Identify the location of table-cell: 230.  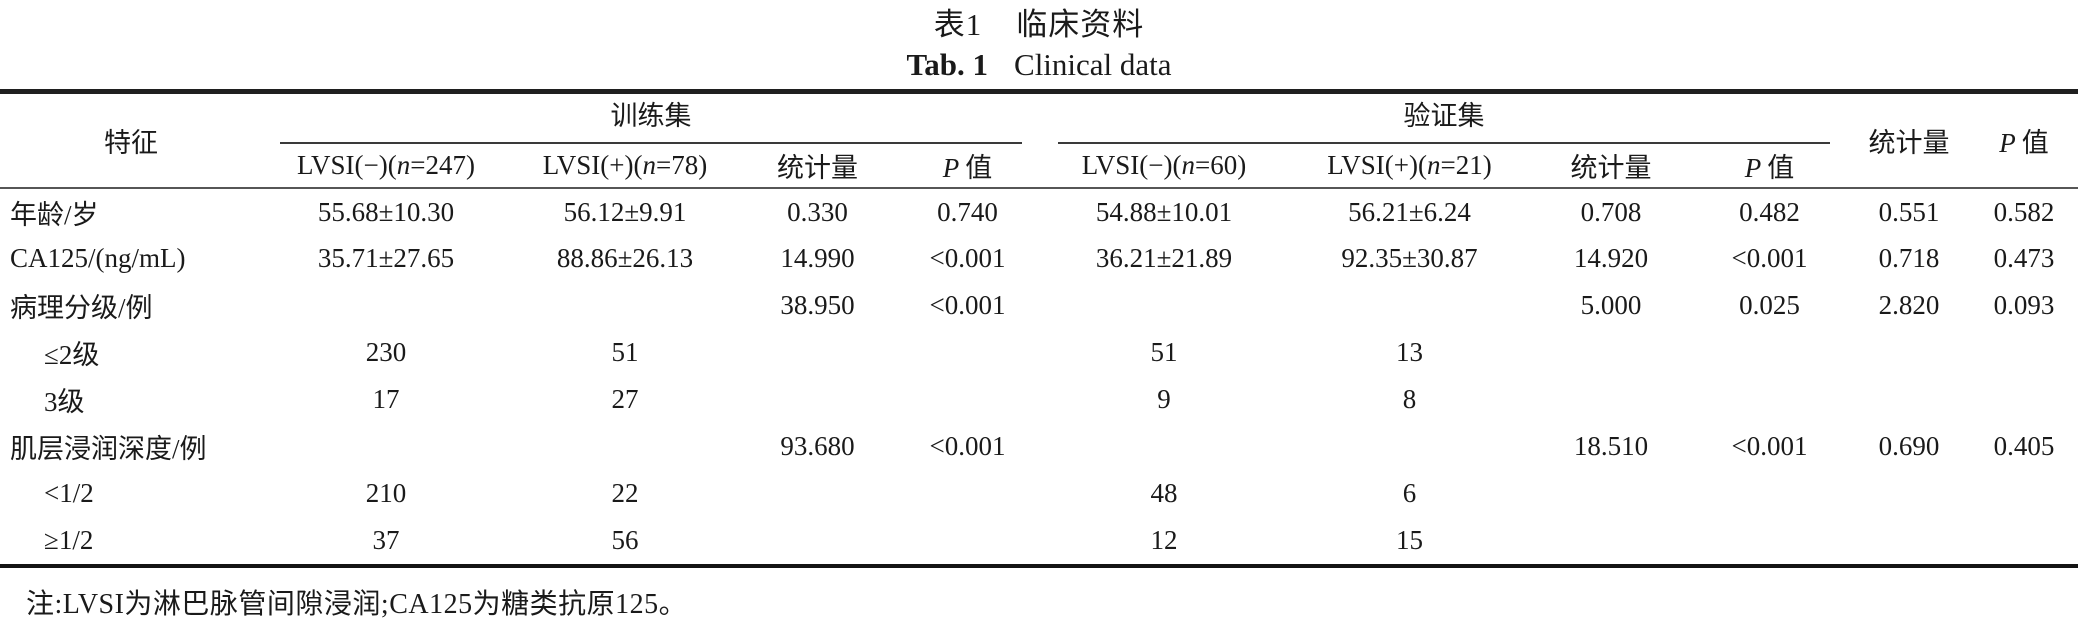
(386, 352).